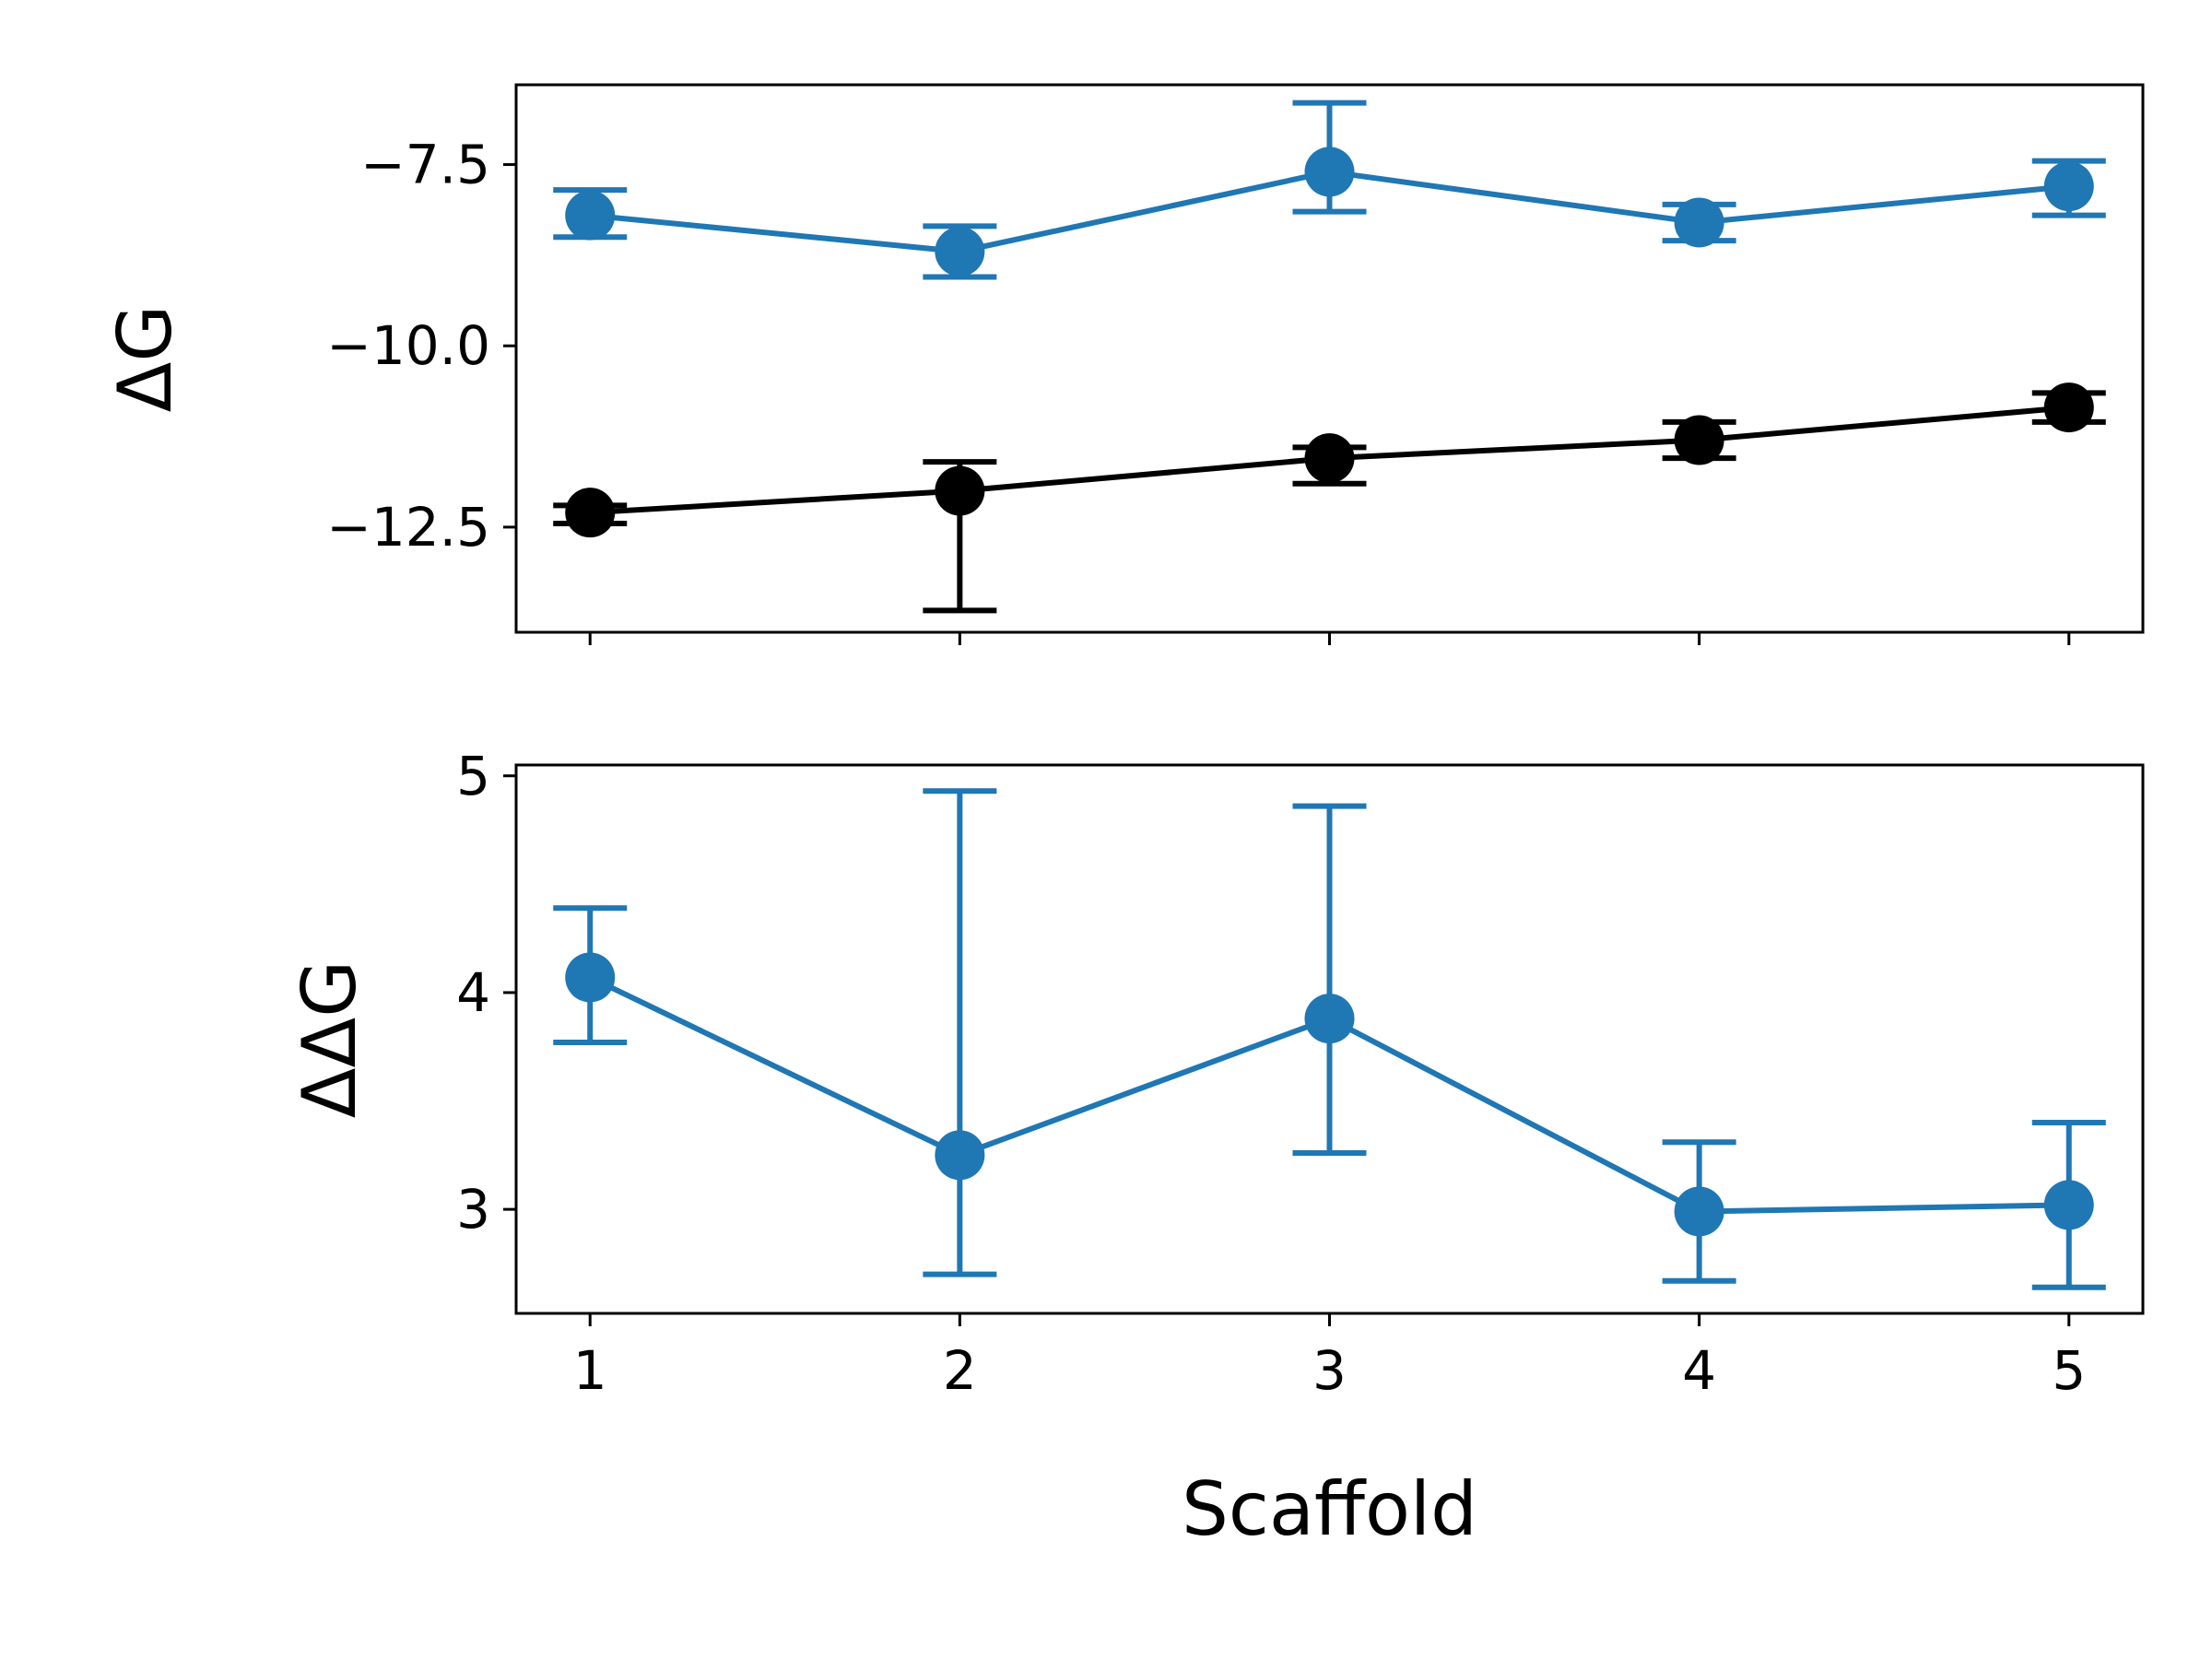  I want to click on y-tick-label: −7.5, so click(425, 165).